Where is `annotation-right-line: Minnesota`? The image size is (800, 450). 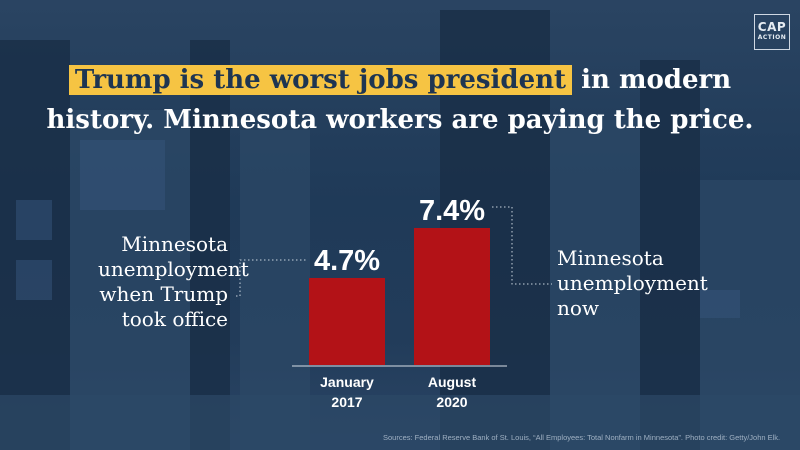 annotation-right-line: Minnesota is located at coordinates (610, 258).